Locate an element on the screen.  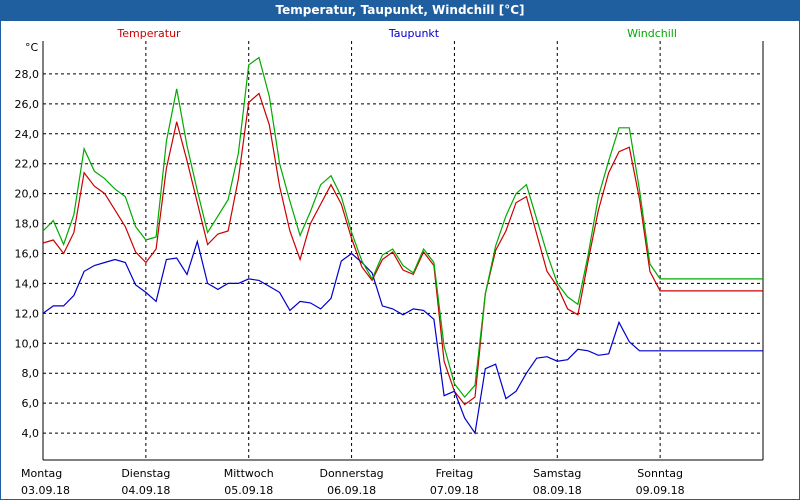
y-axis-unit: °C is located at coordinates (32, 47).